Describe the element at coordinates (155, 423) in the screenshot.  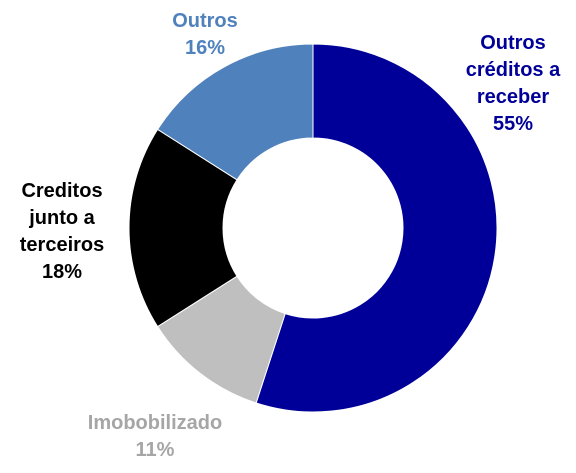
I see `category-label: Imobobilizado` at that location.